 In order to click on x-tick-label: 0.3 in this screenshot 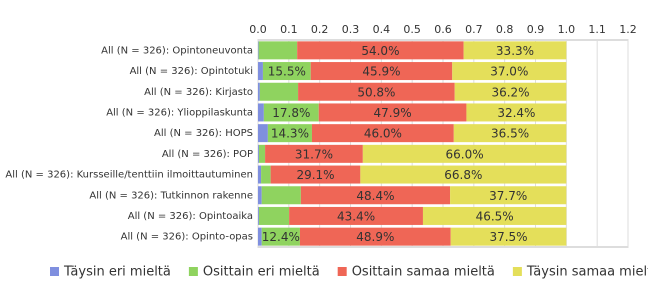, I will do `click(351, 29)`.